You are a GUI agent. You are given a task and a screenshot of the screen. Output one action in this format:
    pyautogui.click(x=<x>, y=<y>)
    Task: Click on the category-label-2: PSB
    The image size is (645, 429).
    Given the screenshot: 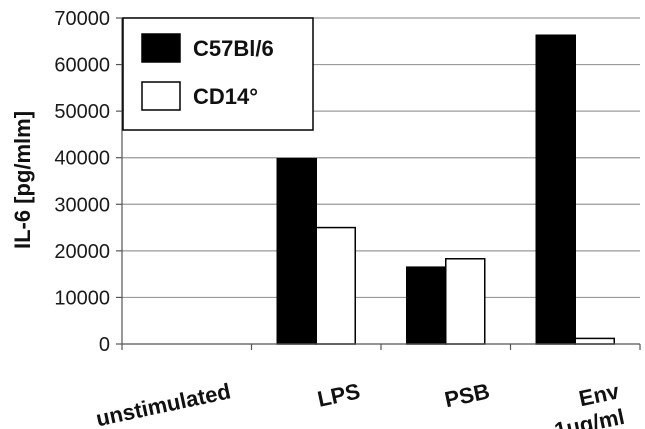 What is the action you would take?
    pyautogui.click(x=466, y=395)
    